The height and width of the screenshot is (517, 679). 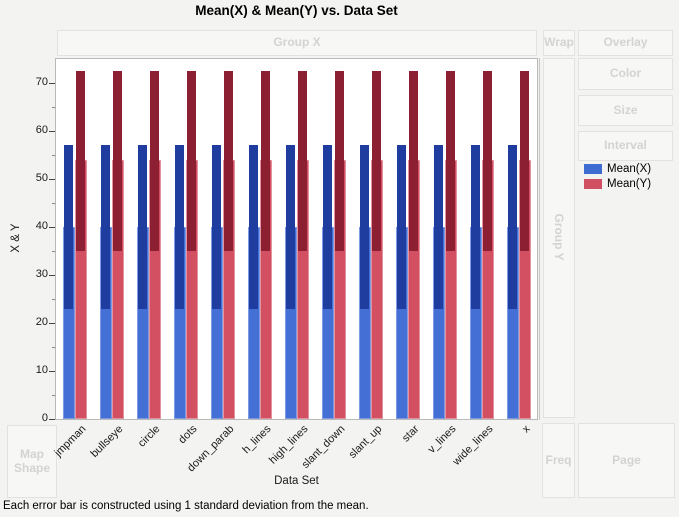 I want to click on drop-zone-group-x: Group X, so click(x=297, y=43).